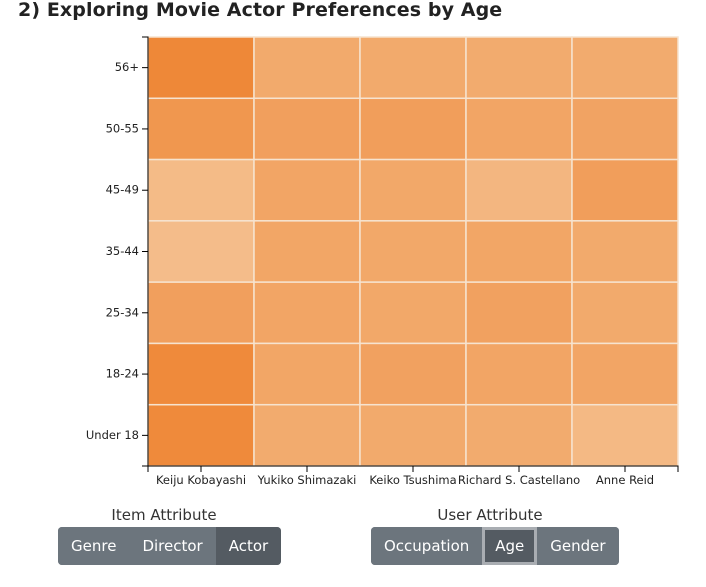  What do you see at coordinates (625, 313) in the screenshot?
I see `heatmap-cell-25-34-anne-reid` at bounding box center [625, 313].